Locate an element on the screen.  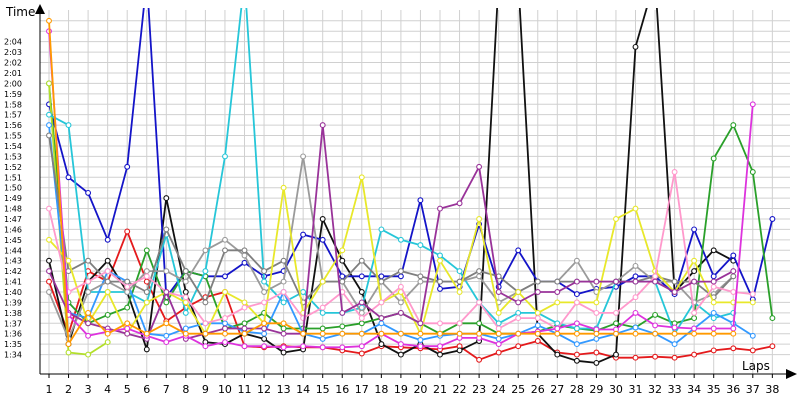
y-tick-label: 1:34 is located at coordinates (13, 355).